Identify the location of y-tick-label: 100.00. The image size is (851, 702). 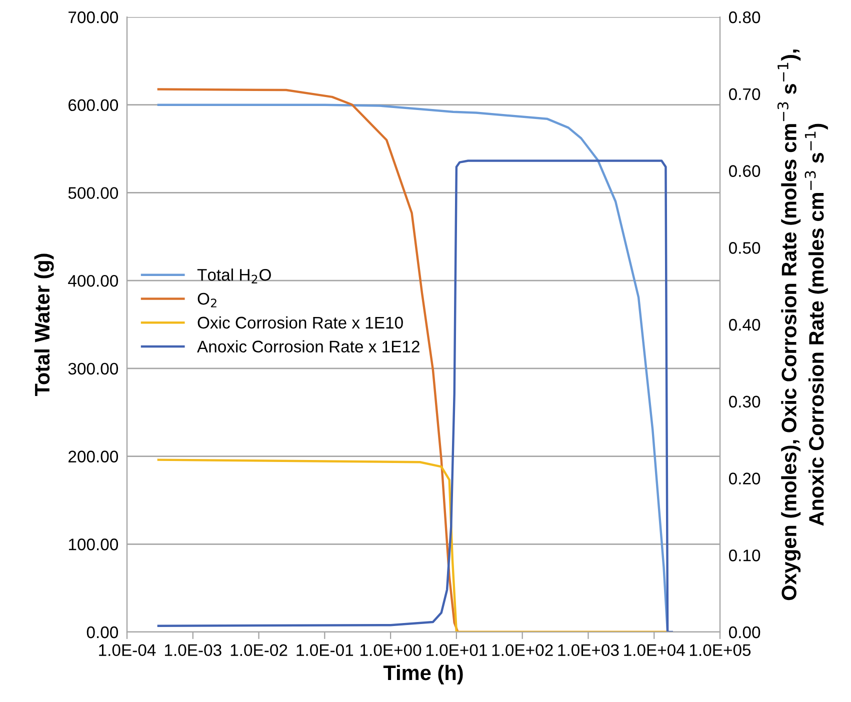
(93, 544).